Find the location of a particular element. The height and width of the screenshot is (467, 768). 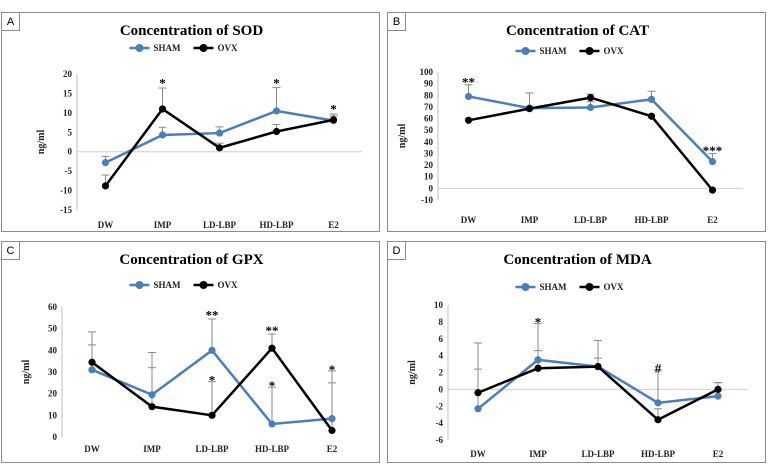

y-tick-label: 30 is located at coordinates (429, 153).